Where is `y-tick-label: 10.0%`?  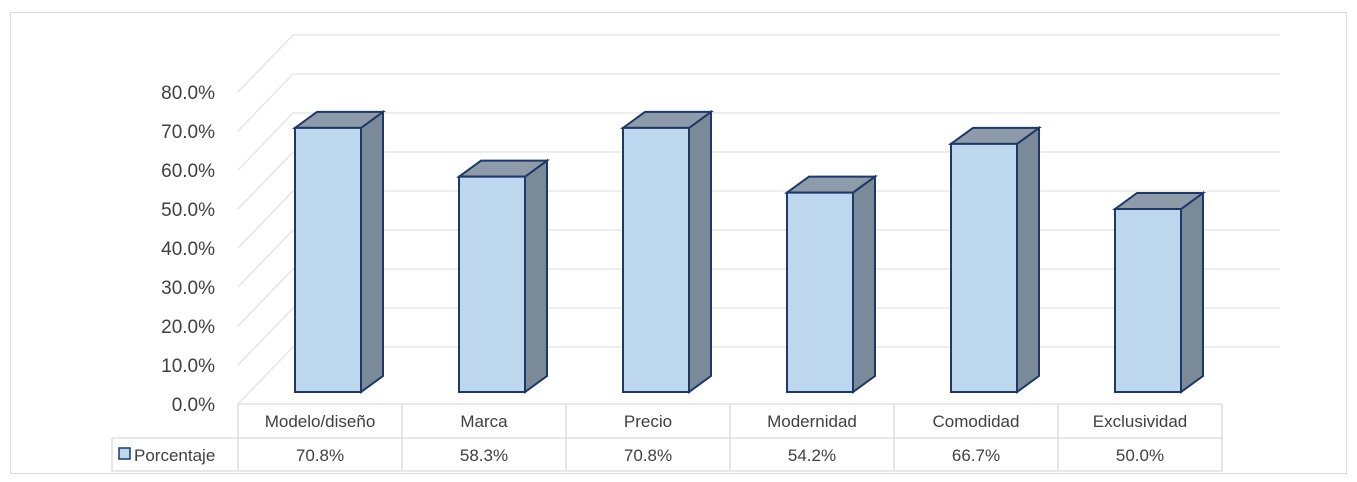 y-tick-label: 10.0% is located at coordinates (188, 366).